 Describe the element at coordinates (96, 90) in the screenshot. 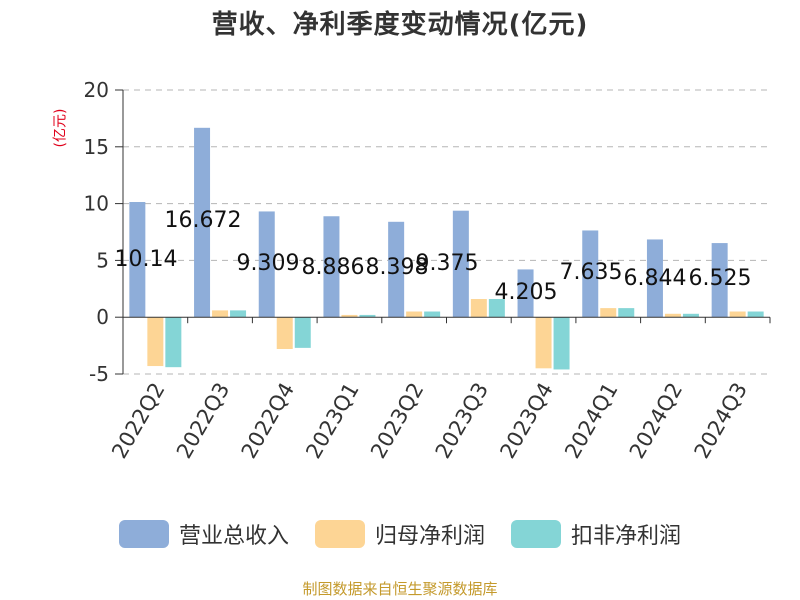

I see `y-tick-label: 20` at that location.